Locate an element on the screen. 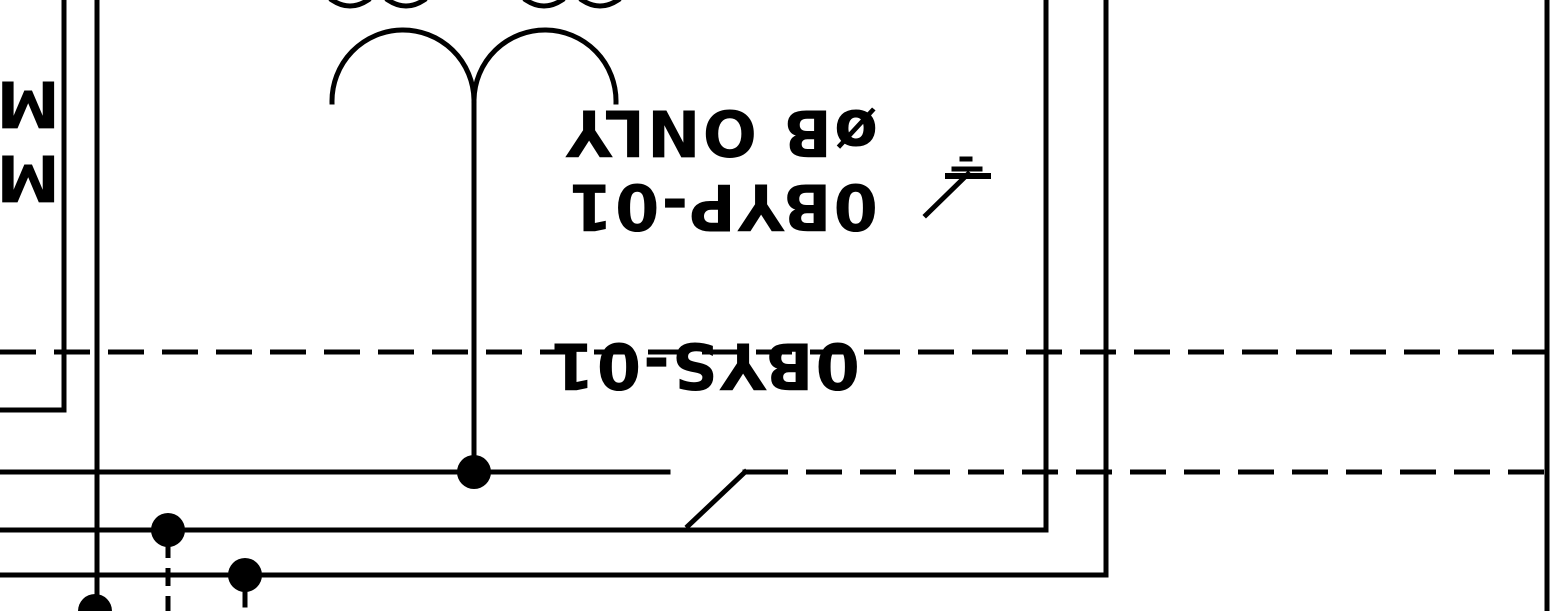 This screenshot has height=611, width=1556. phase-note-label: øB ONLY is located at coordinates (721, 132).